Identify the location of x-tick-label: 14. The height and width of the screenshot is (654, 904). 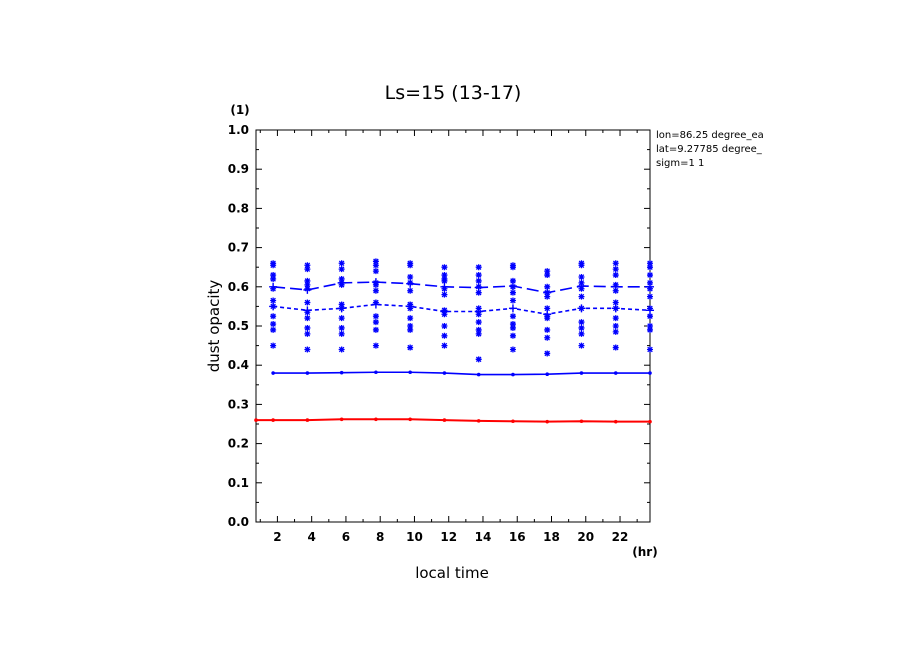
(483, 537).